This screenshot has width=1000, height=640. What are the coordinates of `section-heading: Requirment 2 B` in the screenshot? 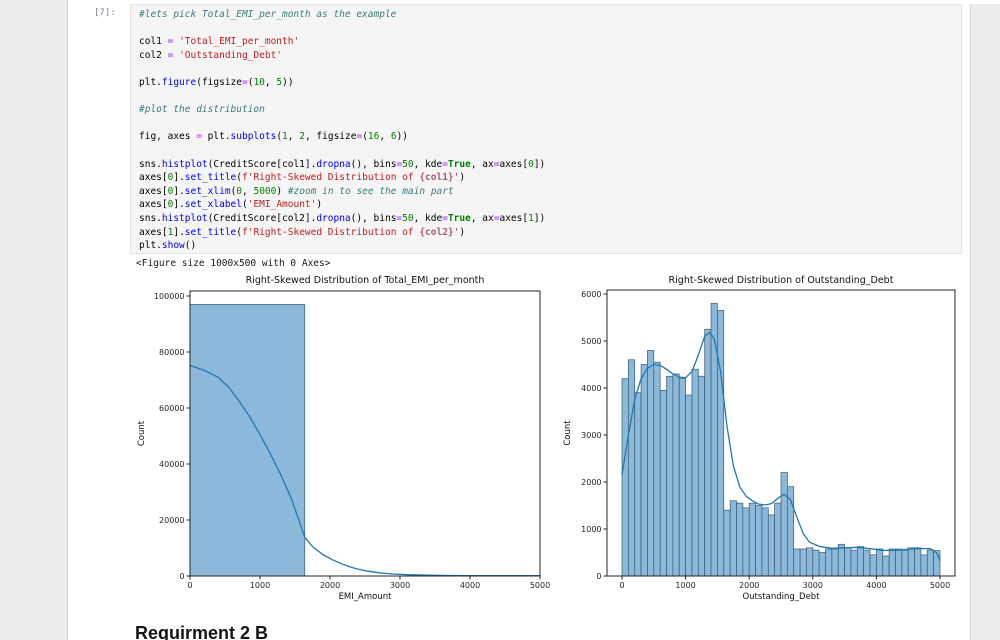 It's located at (202, 631).